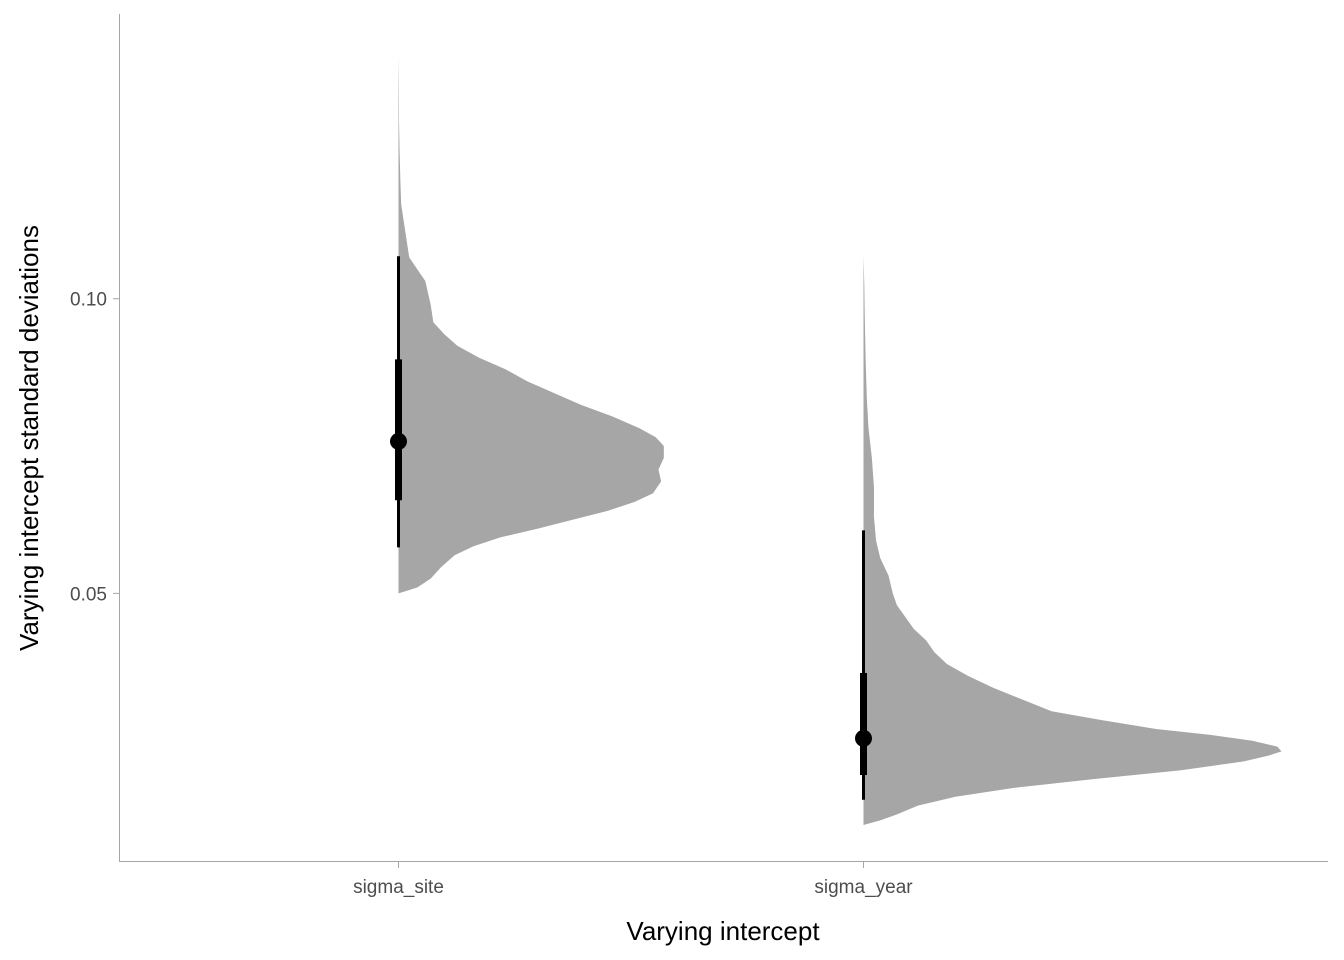  What do you see at coordinates (94, 447) in the screenshot?
I see `y-axis-ticks: 0.05 0.10` at bounding box center [94, 447].